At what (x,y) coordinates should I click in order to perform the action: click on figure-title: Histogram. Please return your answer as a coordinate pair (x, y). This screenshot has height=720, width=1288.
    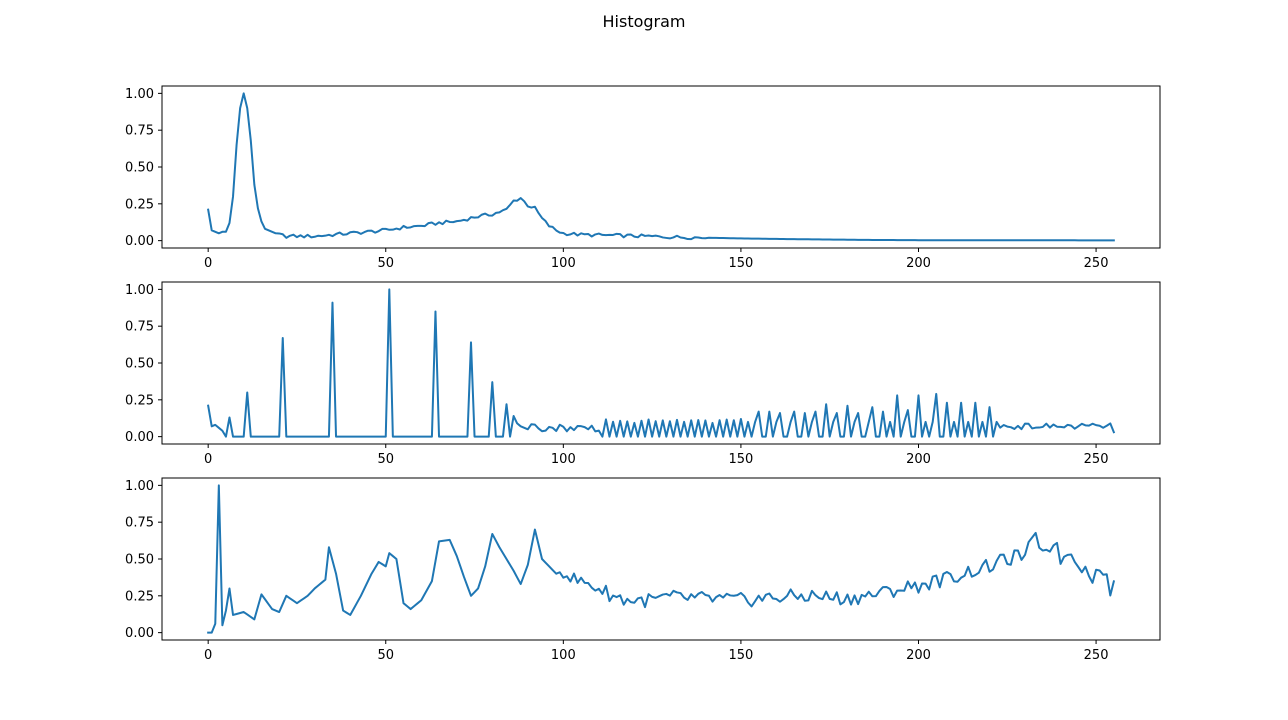
    Looking at the image, I should click on (644, 21).